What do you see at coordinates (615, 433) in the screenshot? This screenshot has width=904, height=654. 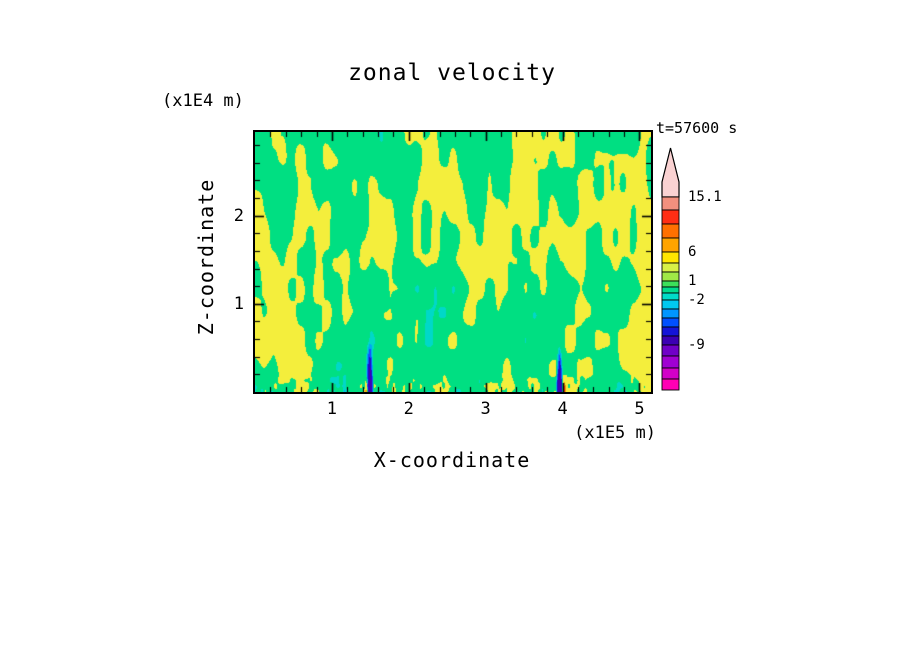 I see `x-axis-units: (x1E5 m)` at bounding box center [615, 433].